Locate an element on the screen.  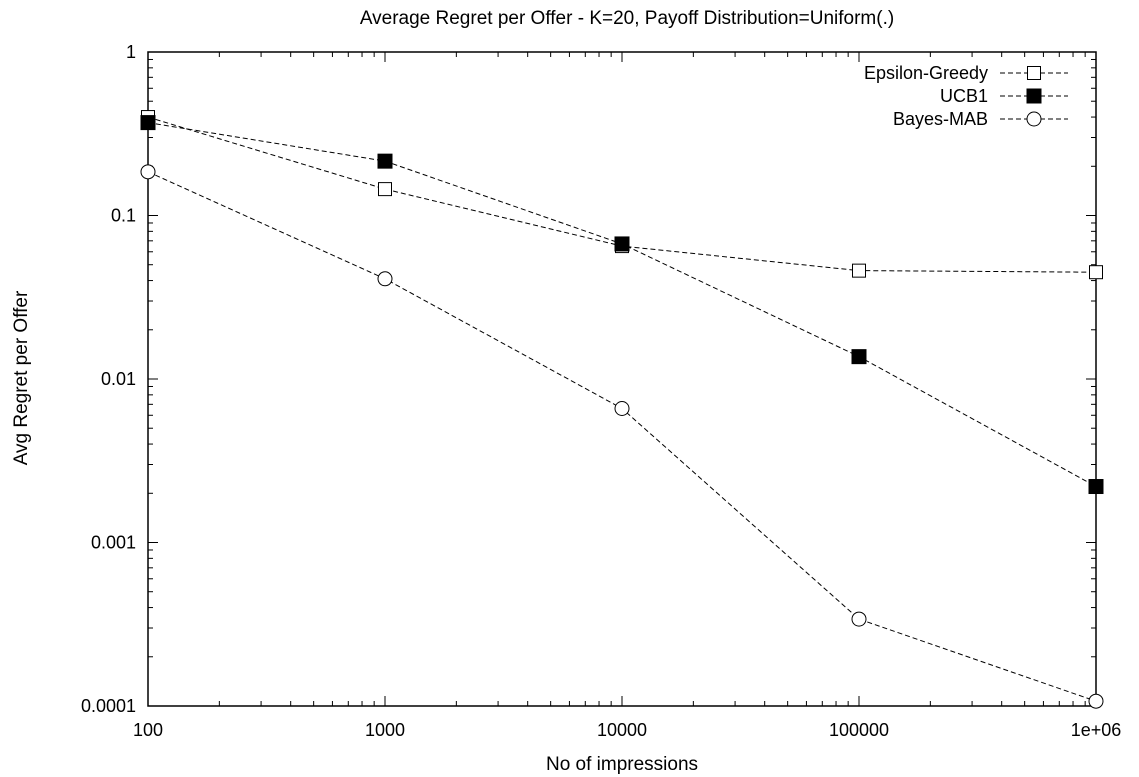
x-tick-label: 100 is located at coordinates (148, 730).